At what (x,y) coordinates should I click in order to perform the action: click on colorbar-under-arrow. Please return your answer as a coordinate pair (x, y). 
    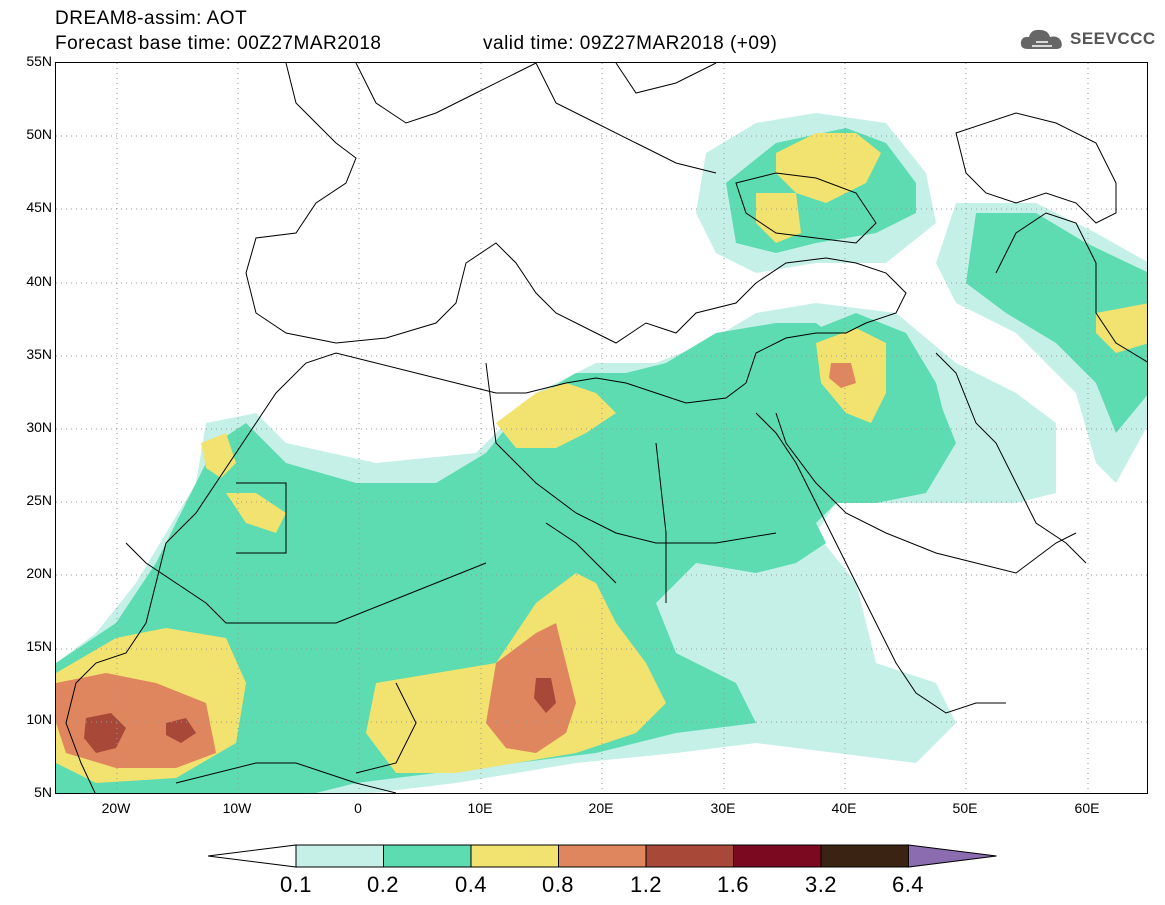
    Looking at the image, I should click on (252, 856).